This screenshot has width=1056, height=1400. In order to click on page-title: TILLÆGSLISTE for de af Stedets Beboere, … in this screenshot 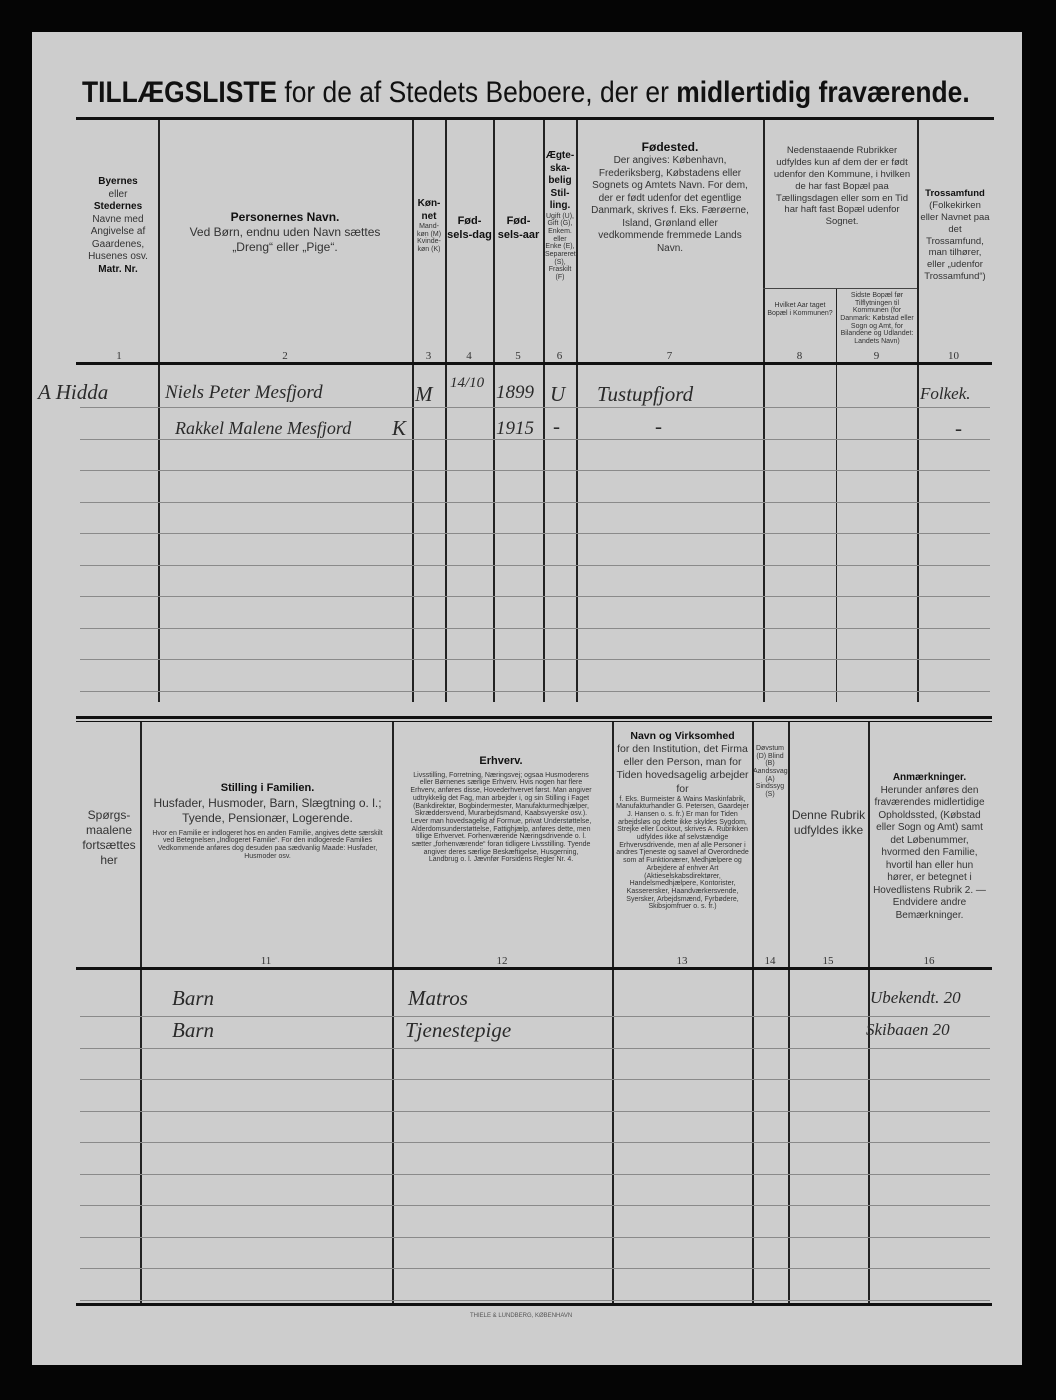, I will do `click(526, 92)`.